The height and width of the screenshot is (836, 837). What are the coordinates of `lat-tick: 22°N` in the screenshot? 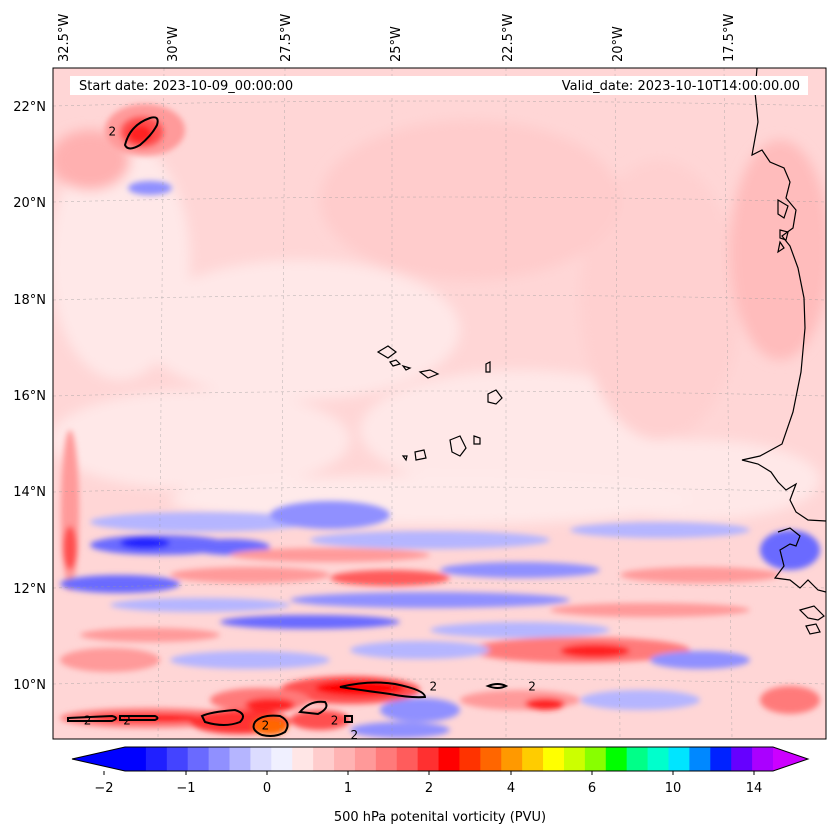 It's located at (29, 107).